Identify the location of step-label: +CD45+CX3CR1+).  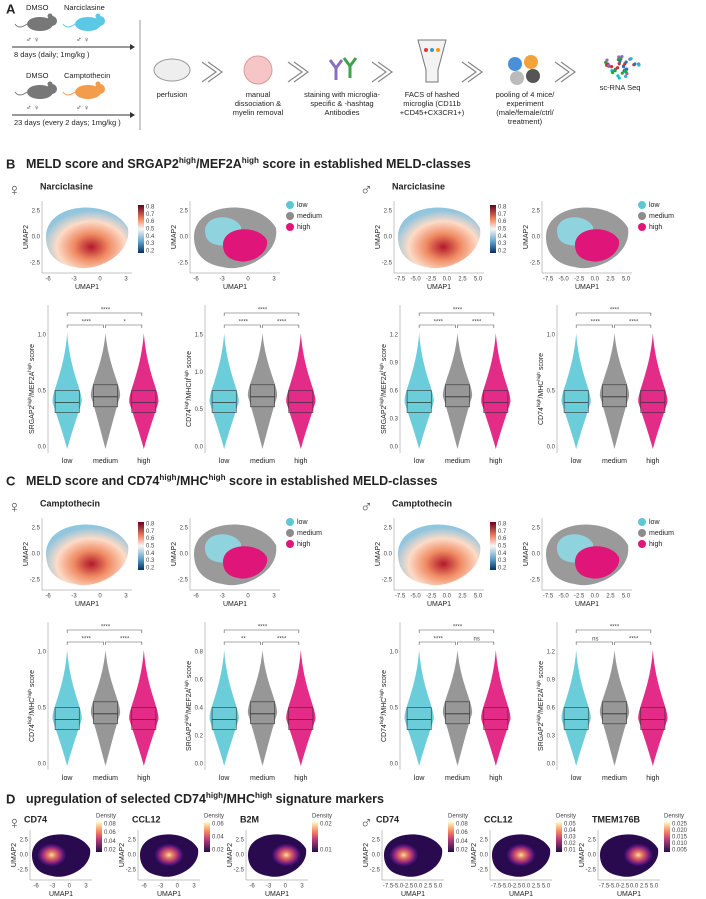
(432, 112).